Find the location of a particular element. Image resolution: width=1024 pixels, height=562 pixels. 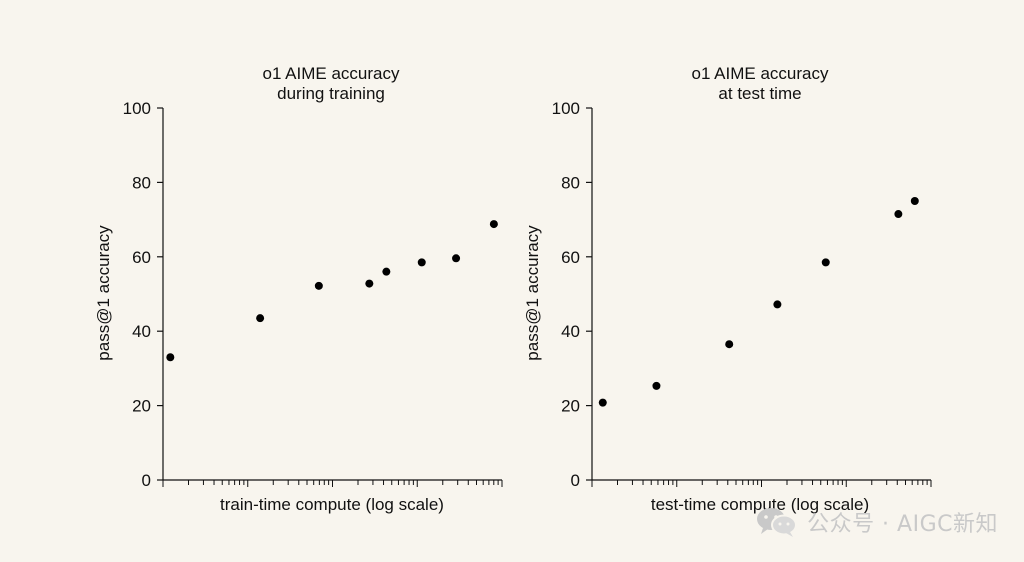

watermark: 公众号 · AIGC新知 is located at coordinates (876, 522).